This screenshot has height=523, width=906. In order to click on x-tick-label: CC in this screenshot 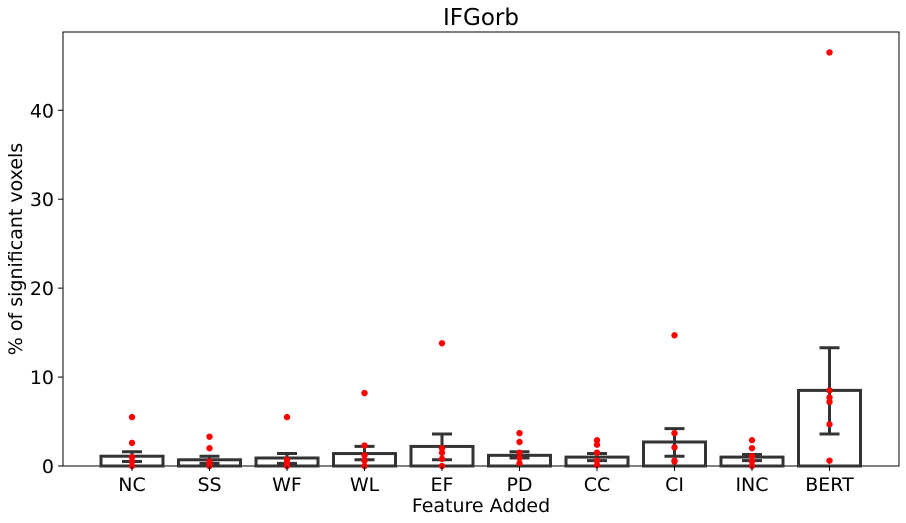, I will do `click(597, 485)`.